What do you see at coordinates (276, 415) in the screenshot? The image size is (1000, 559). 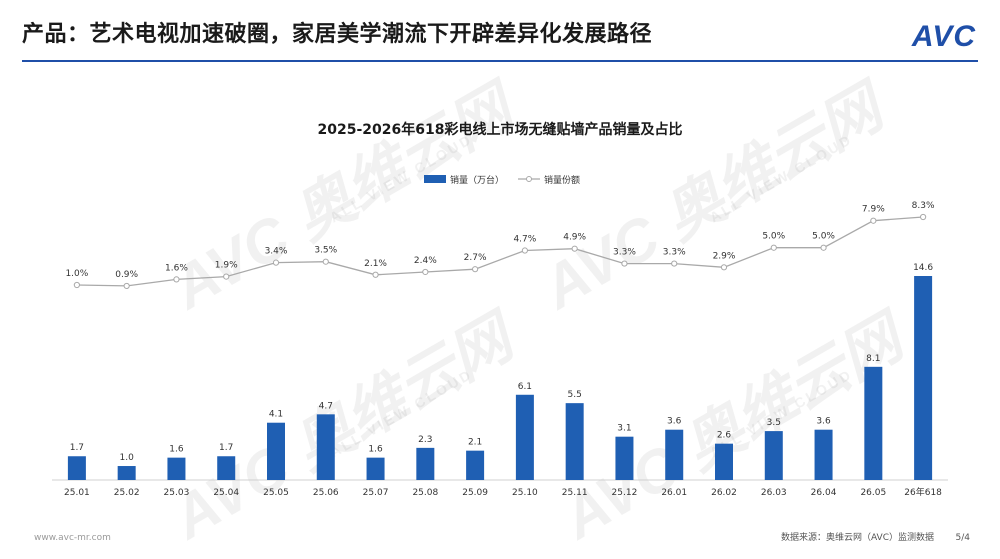 I see `bar-data-label: 4.1` at bounding box center [276, 415].